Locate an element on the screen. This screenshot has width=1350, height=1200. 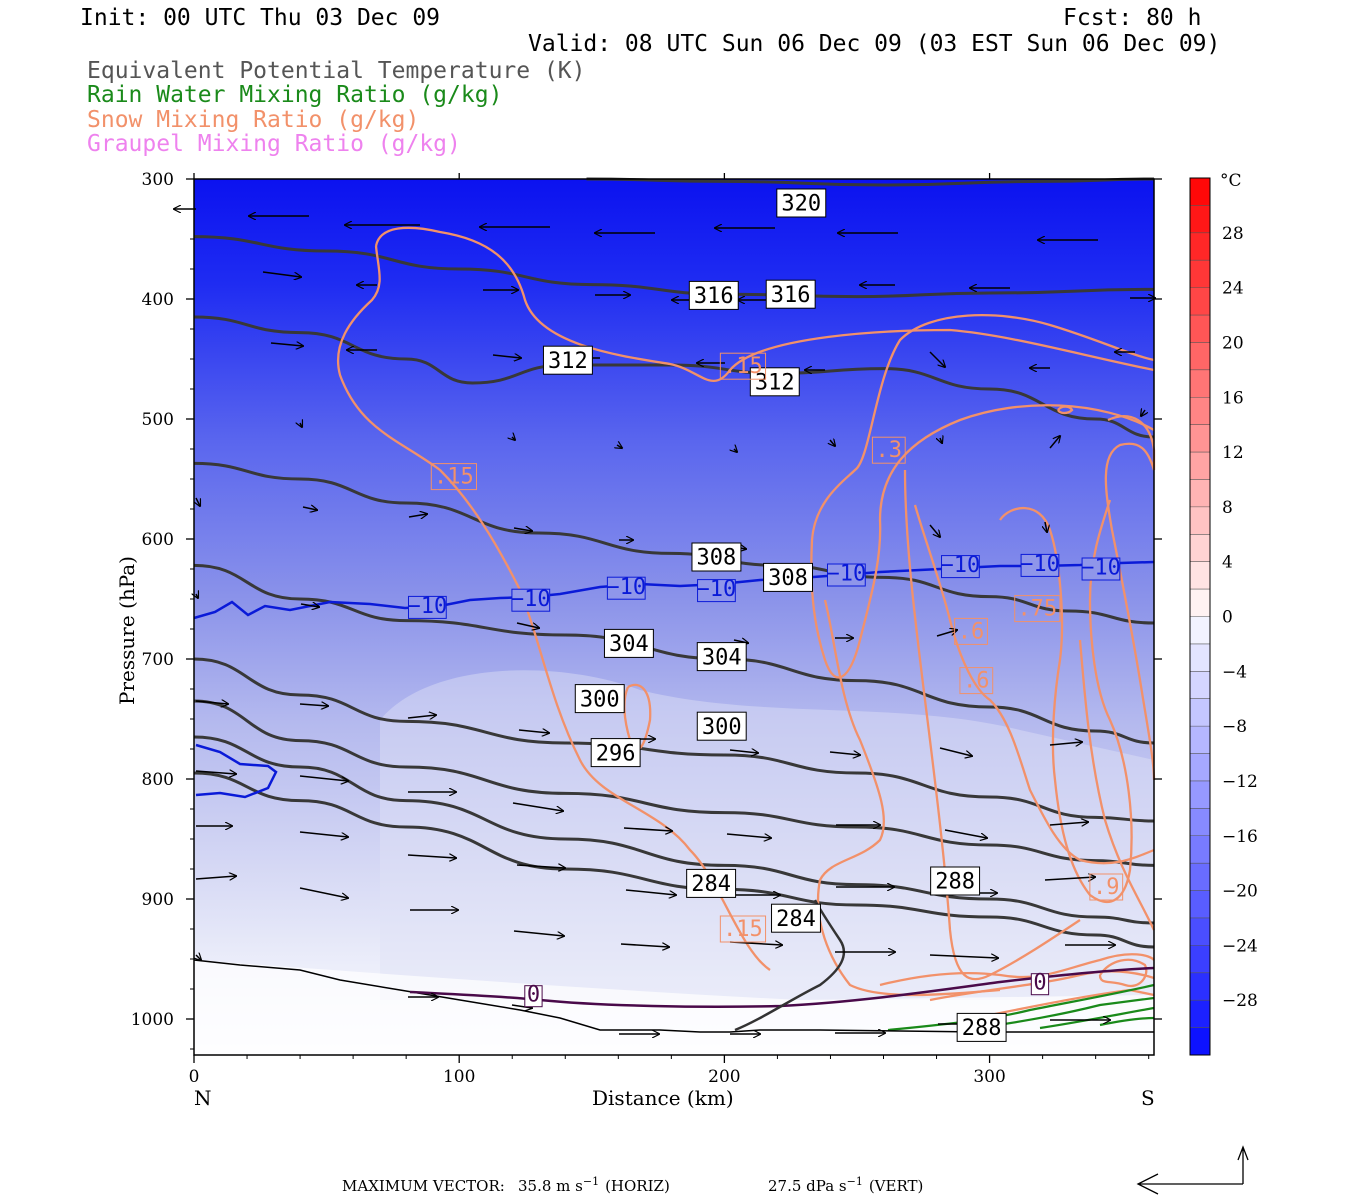
max-vector-horiz-unit: (HORIZ) is located at coordinates (637, 1186).